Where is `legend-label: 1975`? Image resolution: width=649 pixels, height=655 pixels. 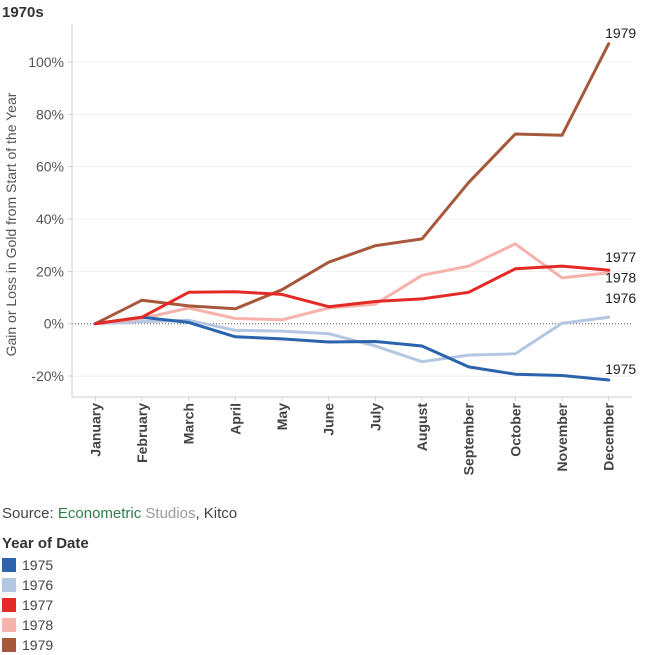
legend-label: 1975 is located at coordinates (38, 565).